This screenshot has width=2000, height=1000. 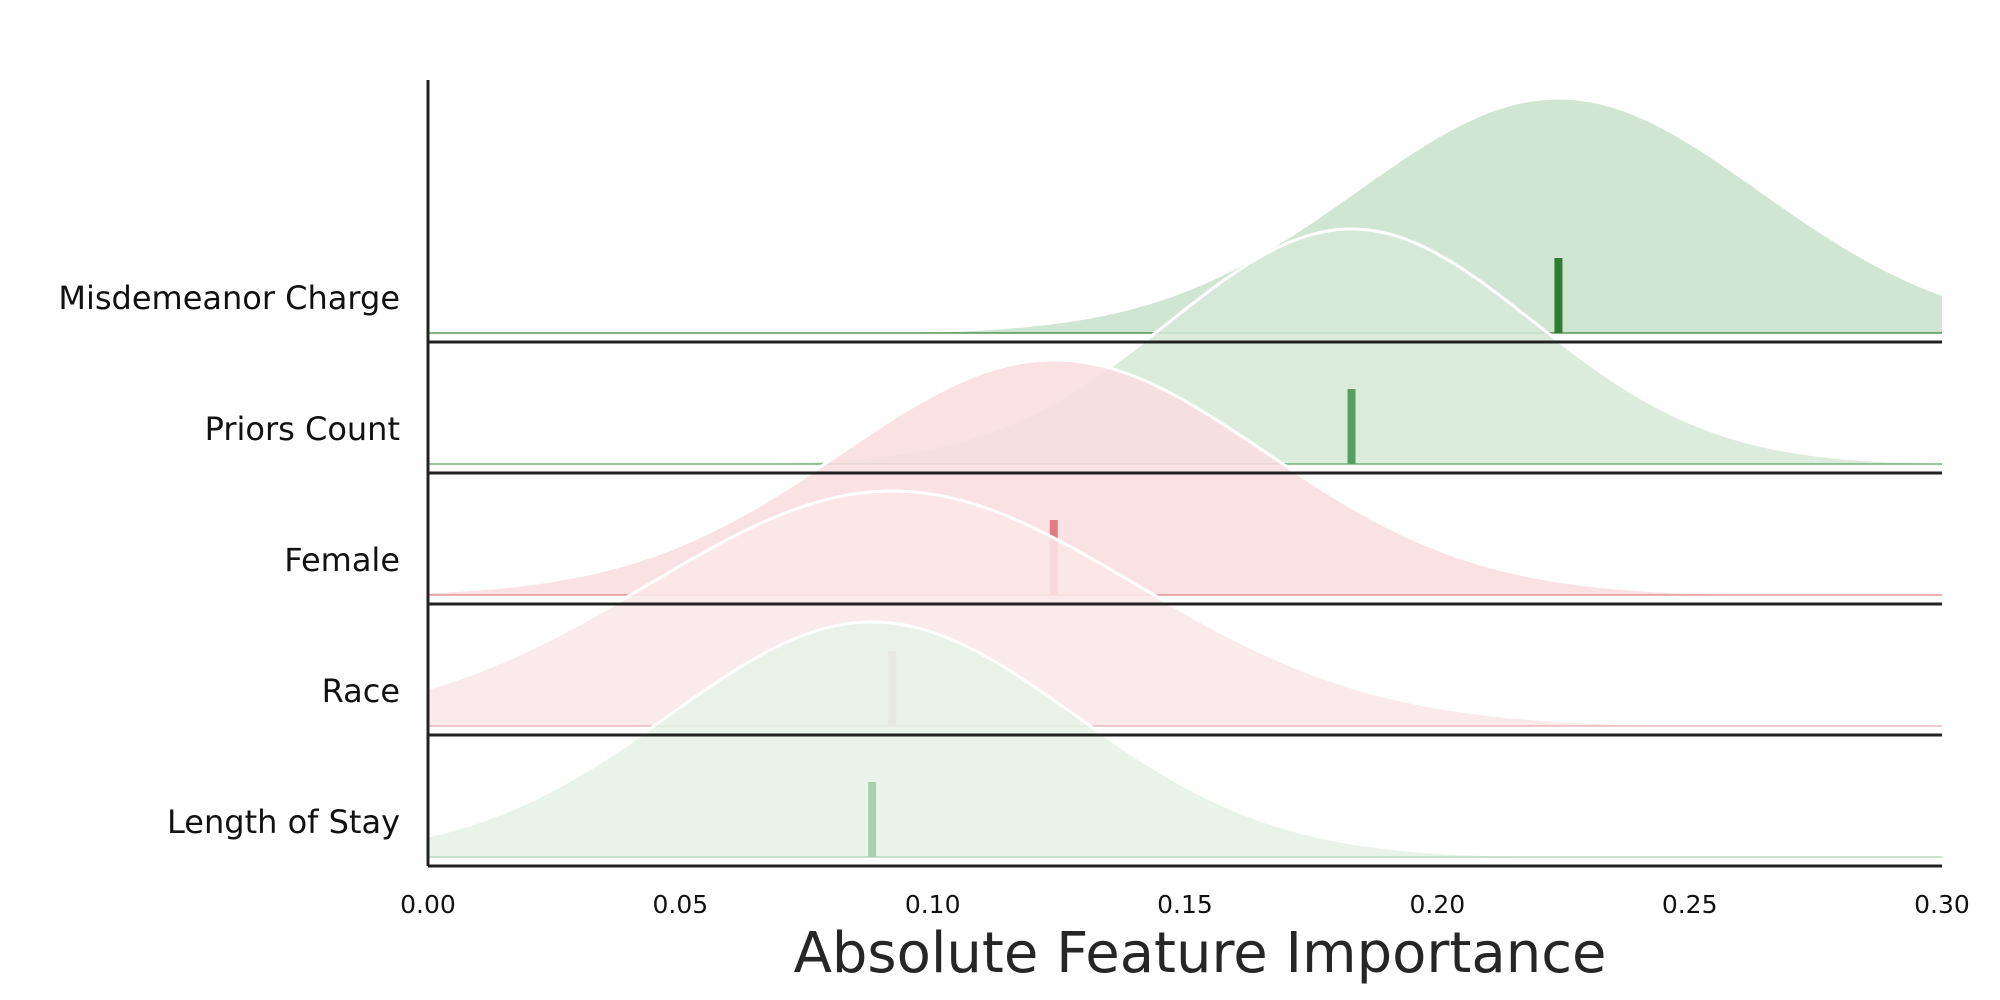 What do you see at coordinates (342, 560) in the screenshot?
I see `category-label: Female` at bounding box center [342, 560].